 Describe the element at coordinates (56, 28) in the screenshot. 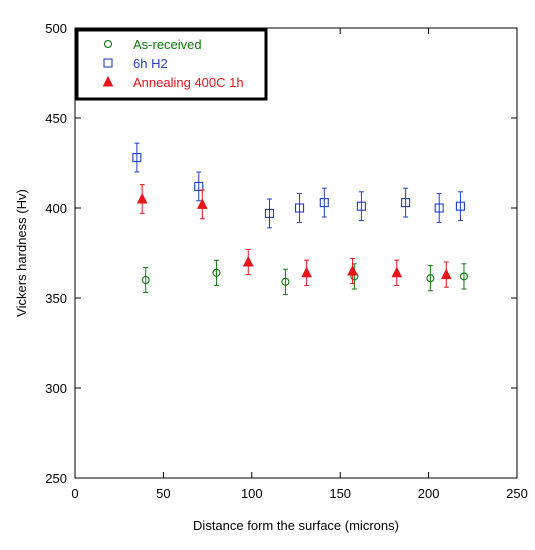

I see `y-tick-label: 500` at that location.